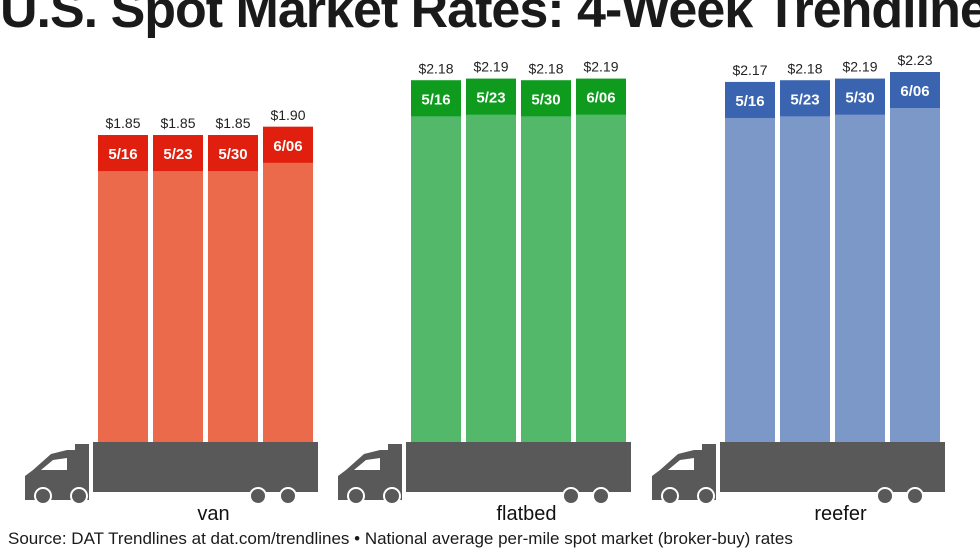  I want to click on week-label-reefer-0: 5/16, so click(749, 101).